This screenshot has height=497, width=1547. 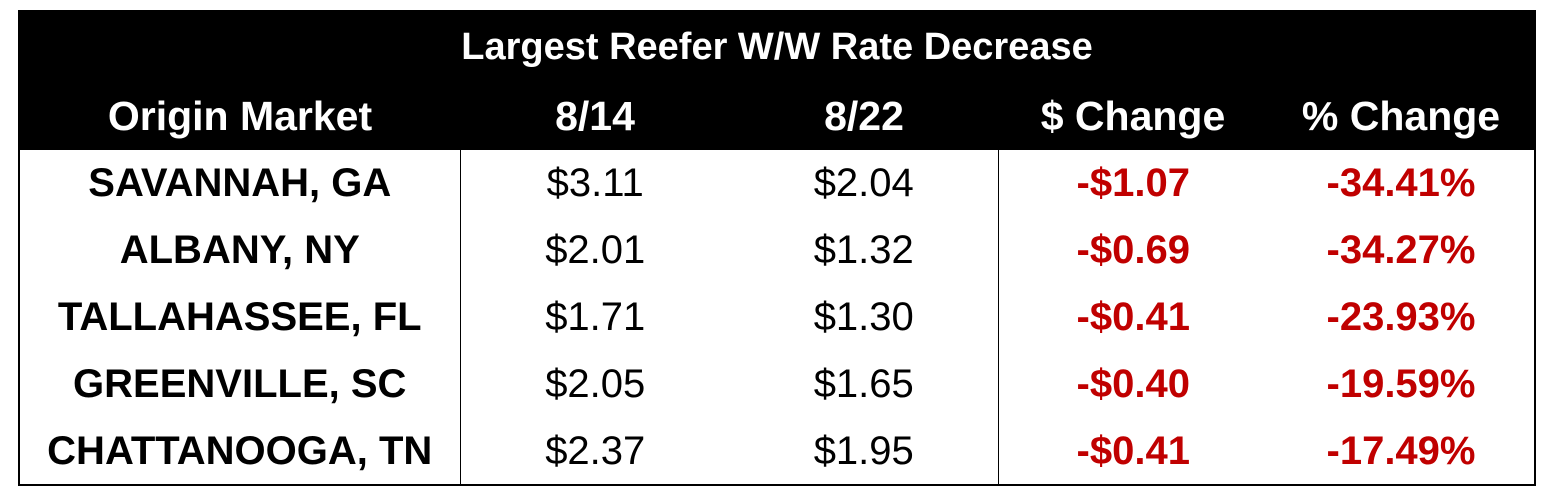 I want to click on rate-8-14-cell: $3.11, so click(x=595, y=183).